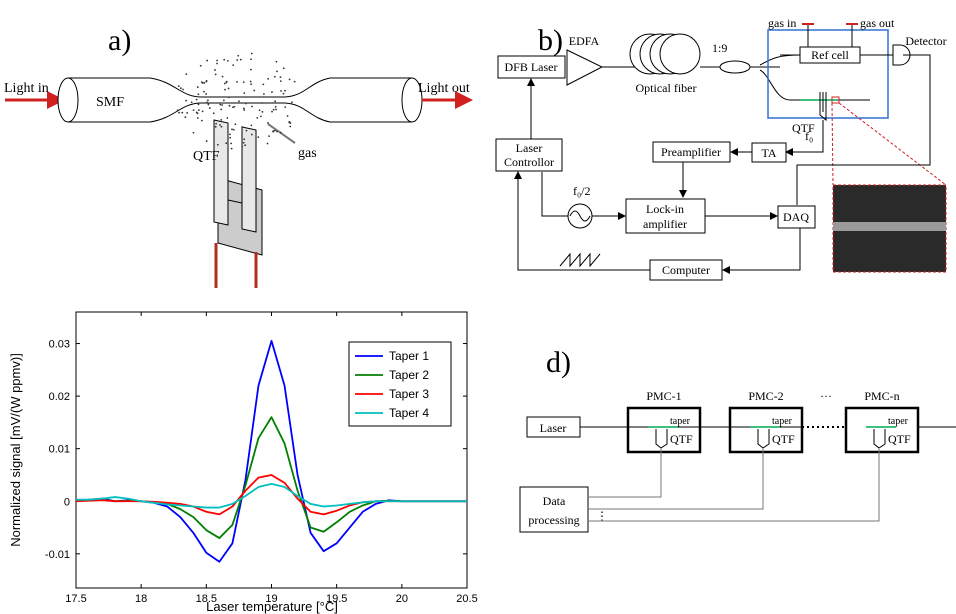 Image resolution: width=956 pixels, height=614 pixels. Describe the element at coordinates (307, 153) in the screenshot. I see `gas-label: gas` at that location.